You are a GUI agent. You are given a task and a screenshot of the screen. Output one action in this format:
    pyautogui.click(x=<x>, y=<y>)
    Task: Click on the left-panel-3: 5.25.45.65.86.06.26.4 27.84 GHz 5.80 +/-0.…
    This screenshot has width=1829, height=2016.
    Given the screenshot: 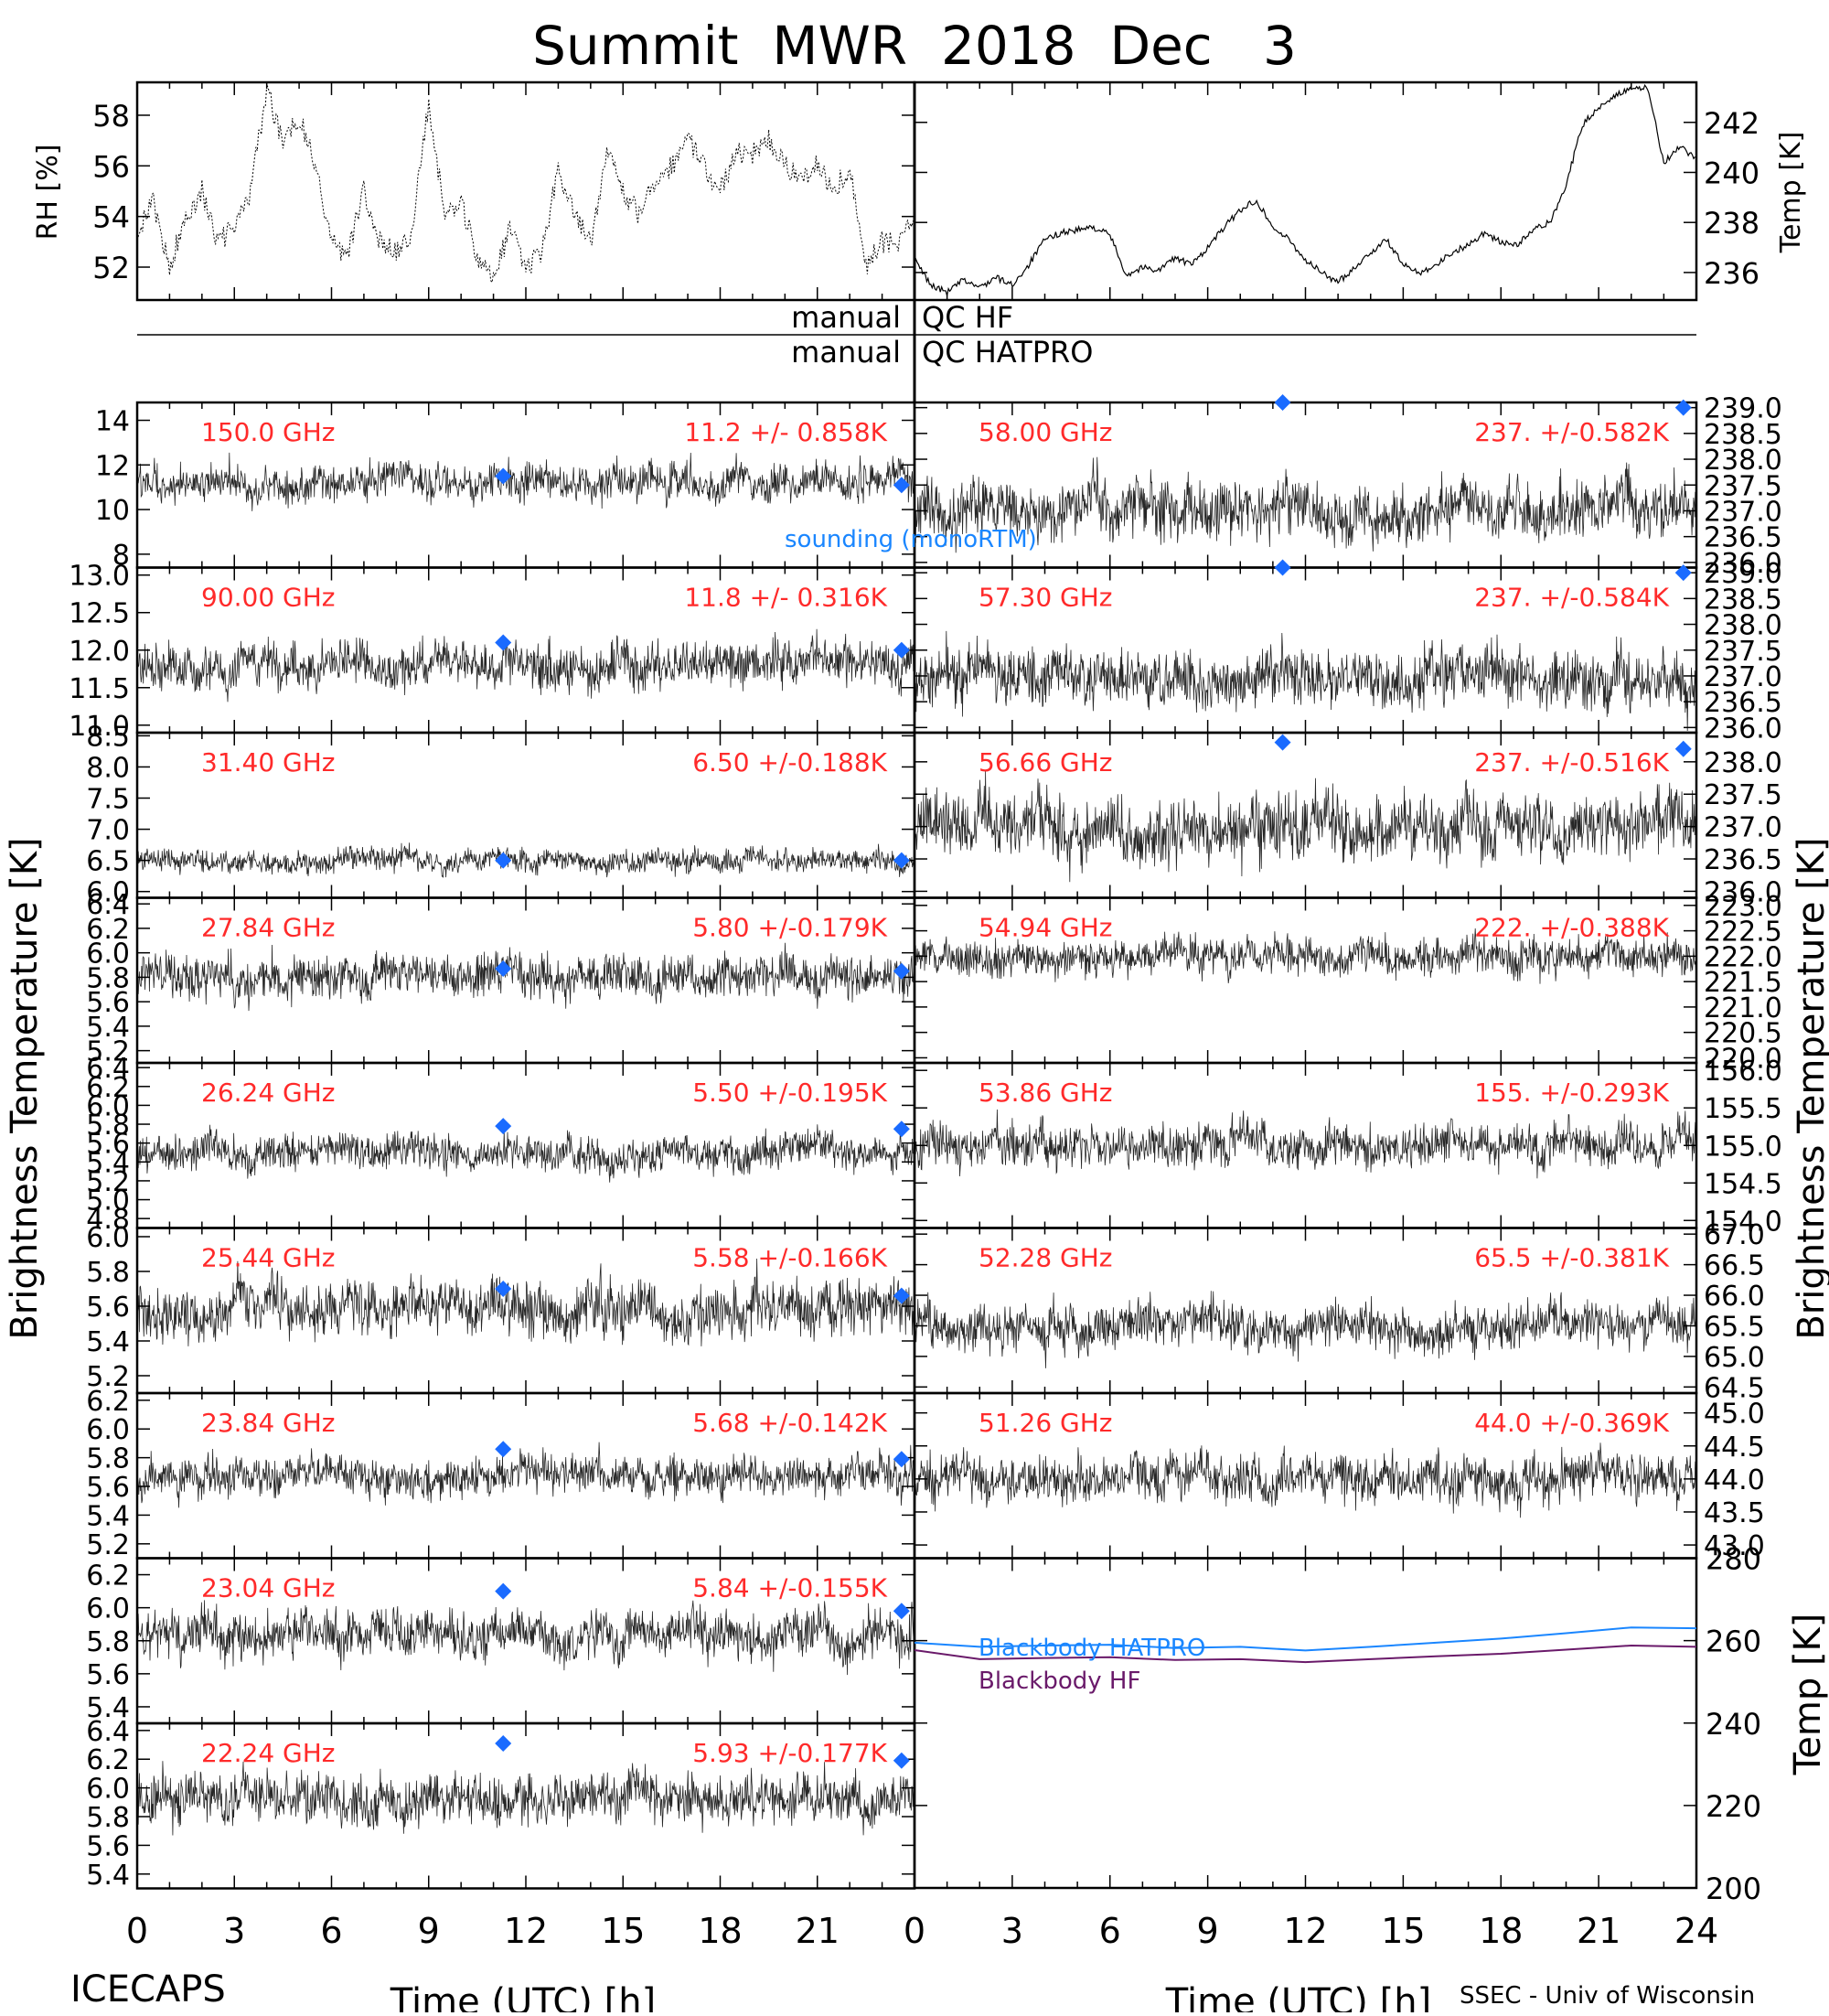 What is the action you would take?
    pyautogui.click(x=501, y=978)
    